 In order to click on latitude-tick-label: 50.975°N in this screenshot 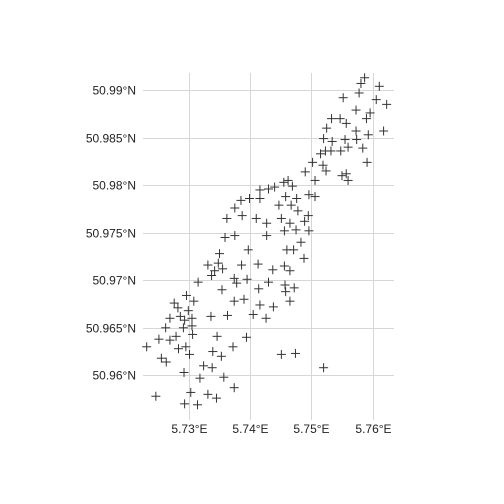, I will do `click(111, 234)`.